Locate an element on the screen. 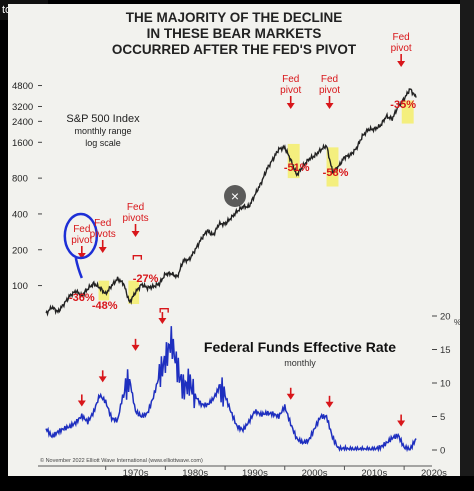  decline-label: -48% is located at coordinates (105, 306).